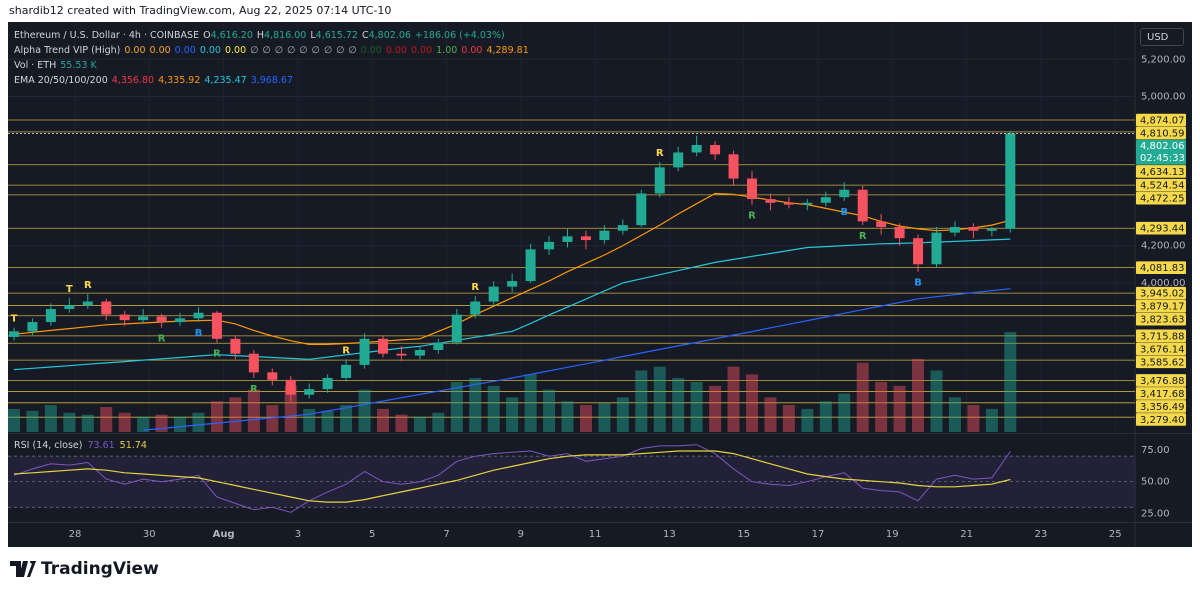 The height and width of the screenshot is (595, 1200). What do you see at coordinates (313, 35) in the screenshot?
I see `ohlc-key: L` at bounding box center [313, 35].